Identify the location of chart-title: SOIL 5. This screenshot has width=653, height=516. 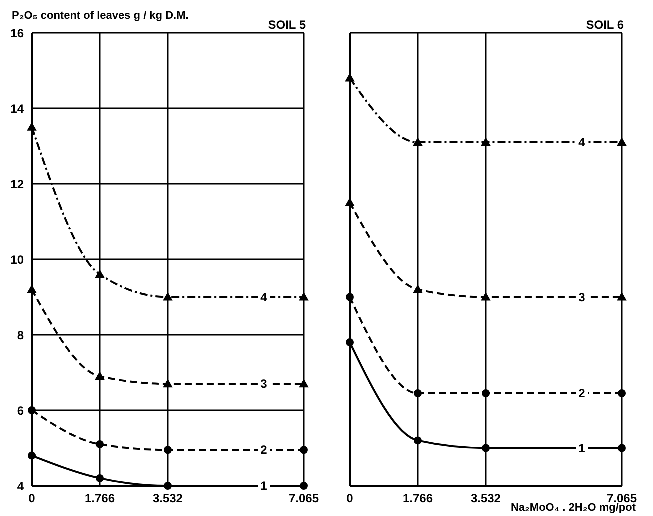
(287, 25).